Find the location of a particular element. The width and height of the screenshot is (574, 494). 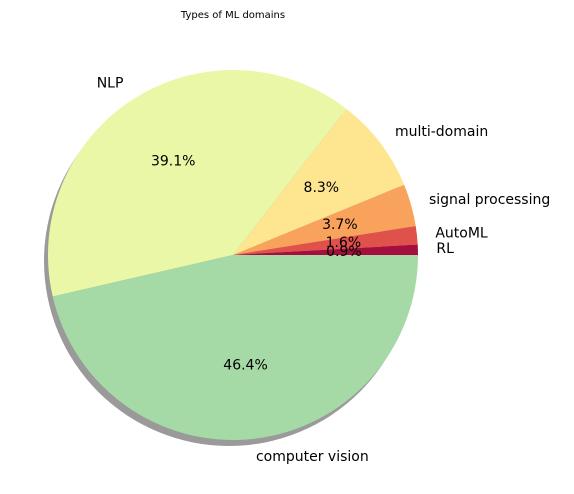

category-label-signal-processing: signal processing is located at coordinates (489, 200).